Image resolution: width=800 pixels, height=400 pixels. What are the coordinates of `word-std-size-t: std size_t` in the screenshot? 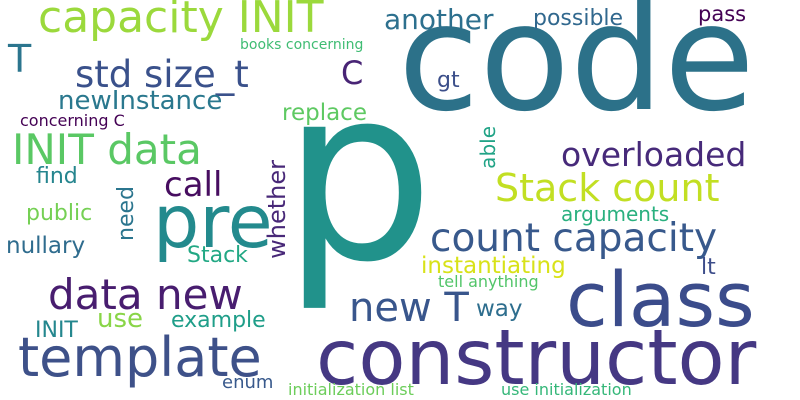 It's located at (162, 74).